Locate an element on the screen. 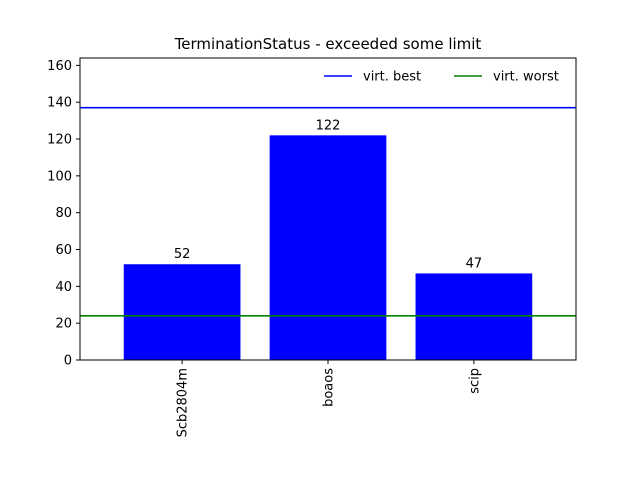 The image size is (640, 480). legend-label: virt. worst is located at coordinates (526, 77).